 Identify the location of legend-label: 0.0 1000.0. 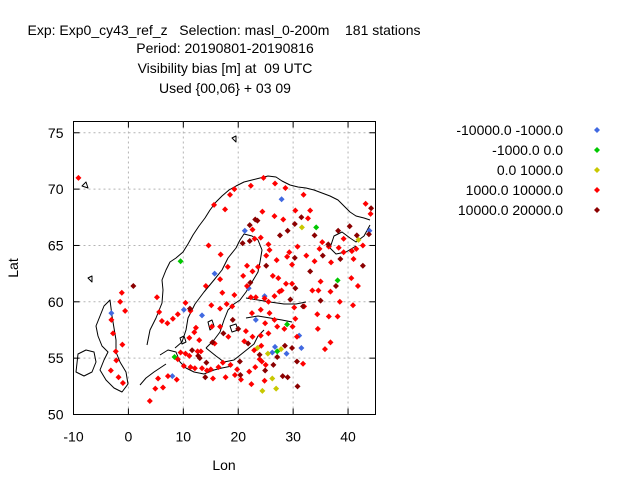
(530, 170).